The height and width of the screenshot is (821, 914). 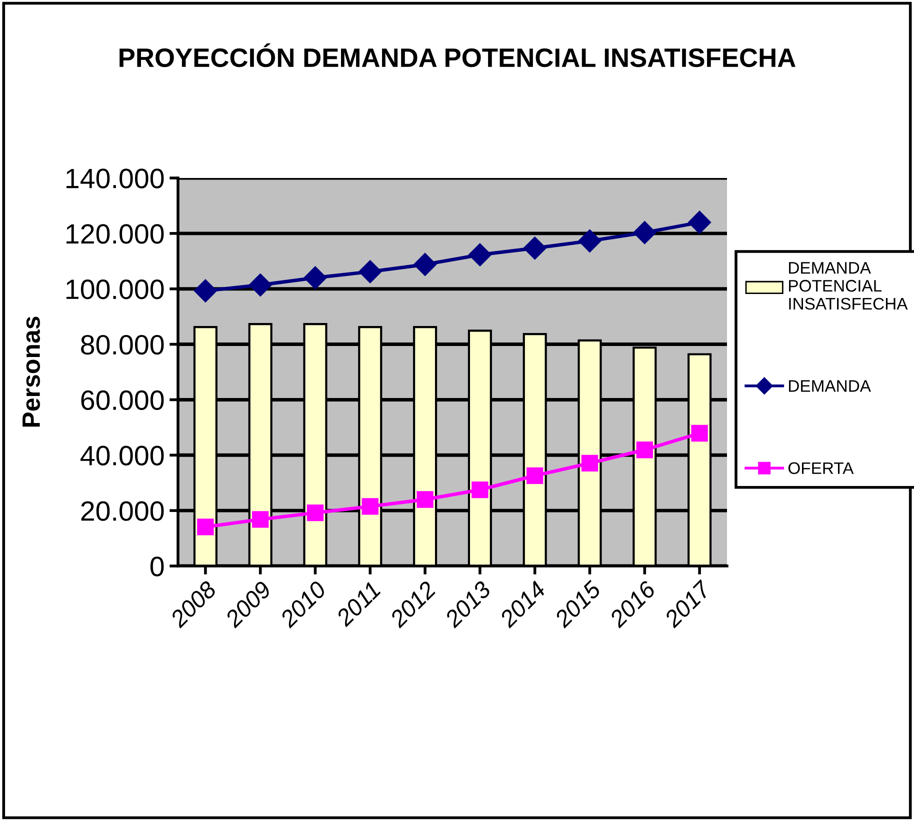 What do you see at coordinates (115, 178) in the screenshot?
I see `y-tick-label: 140.000` at bounding box center [115, 178].